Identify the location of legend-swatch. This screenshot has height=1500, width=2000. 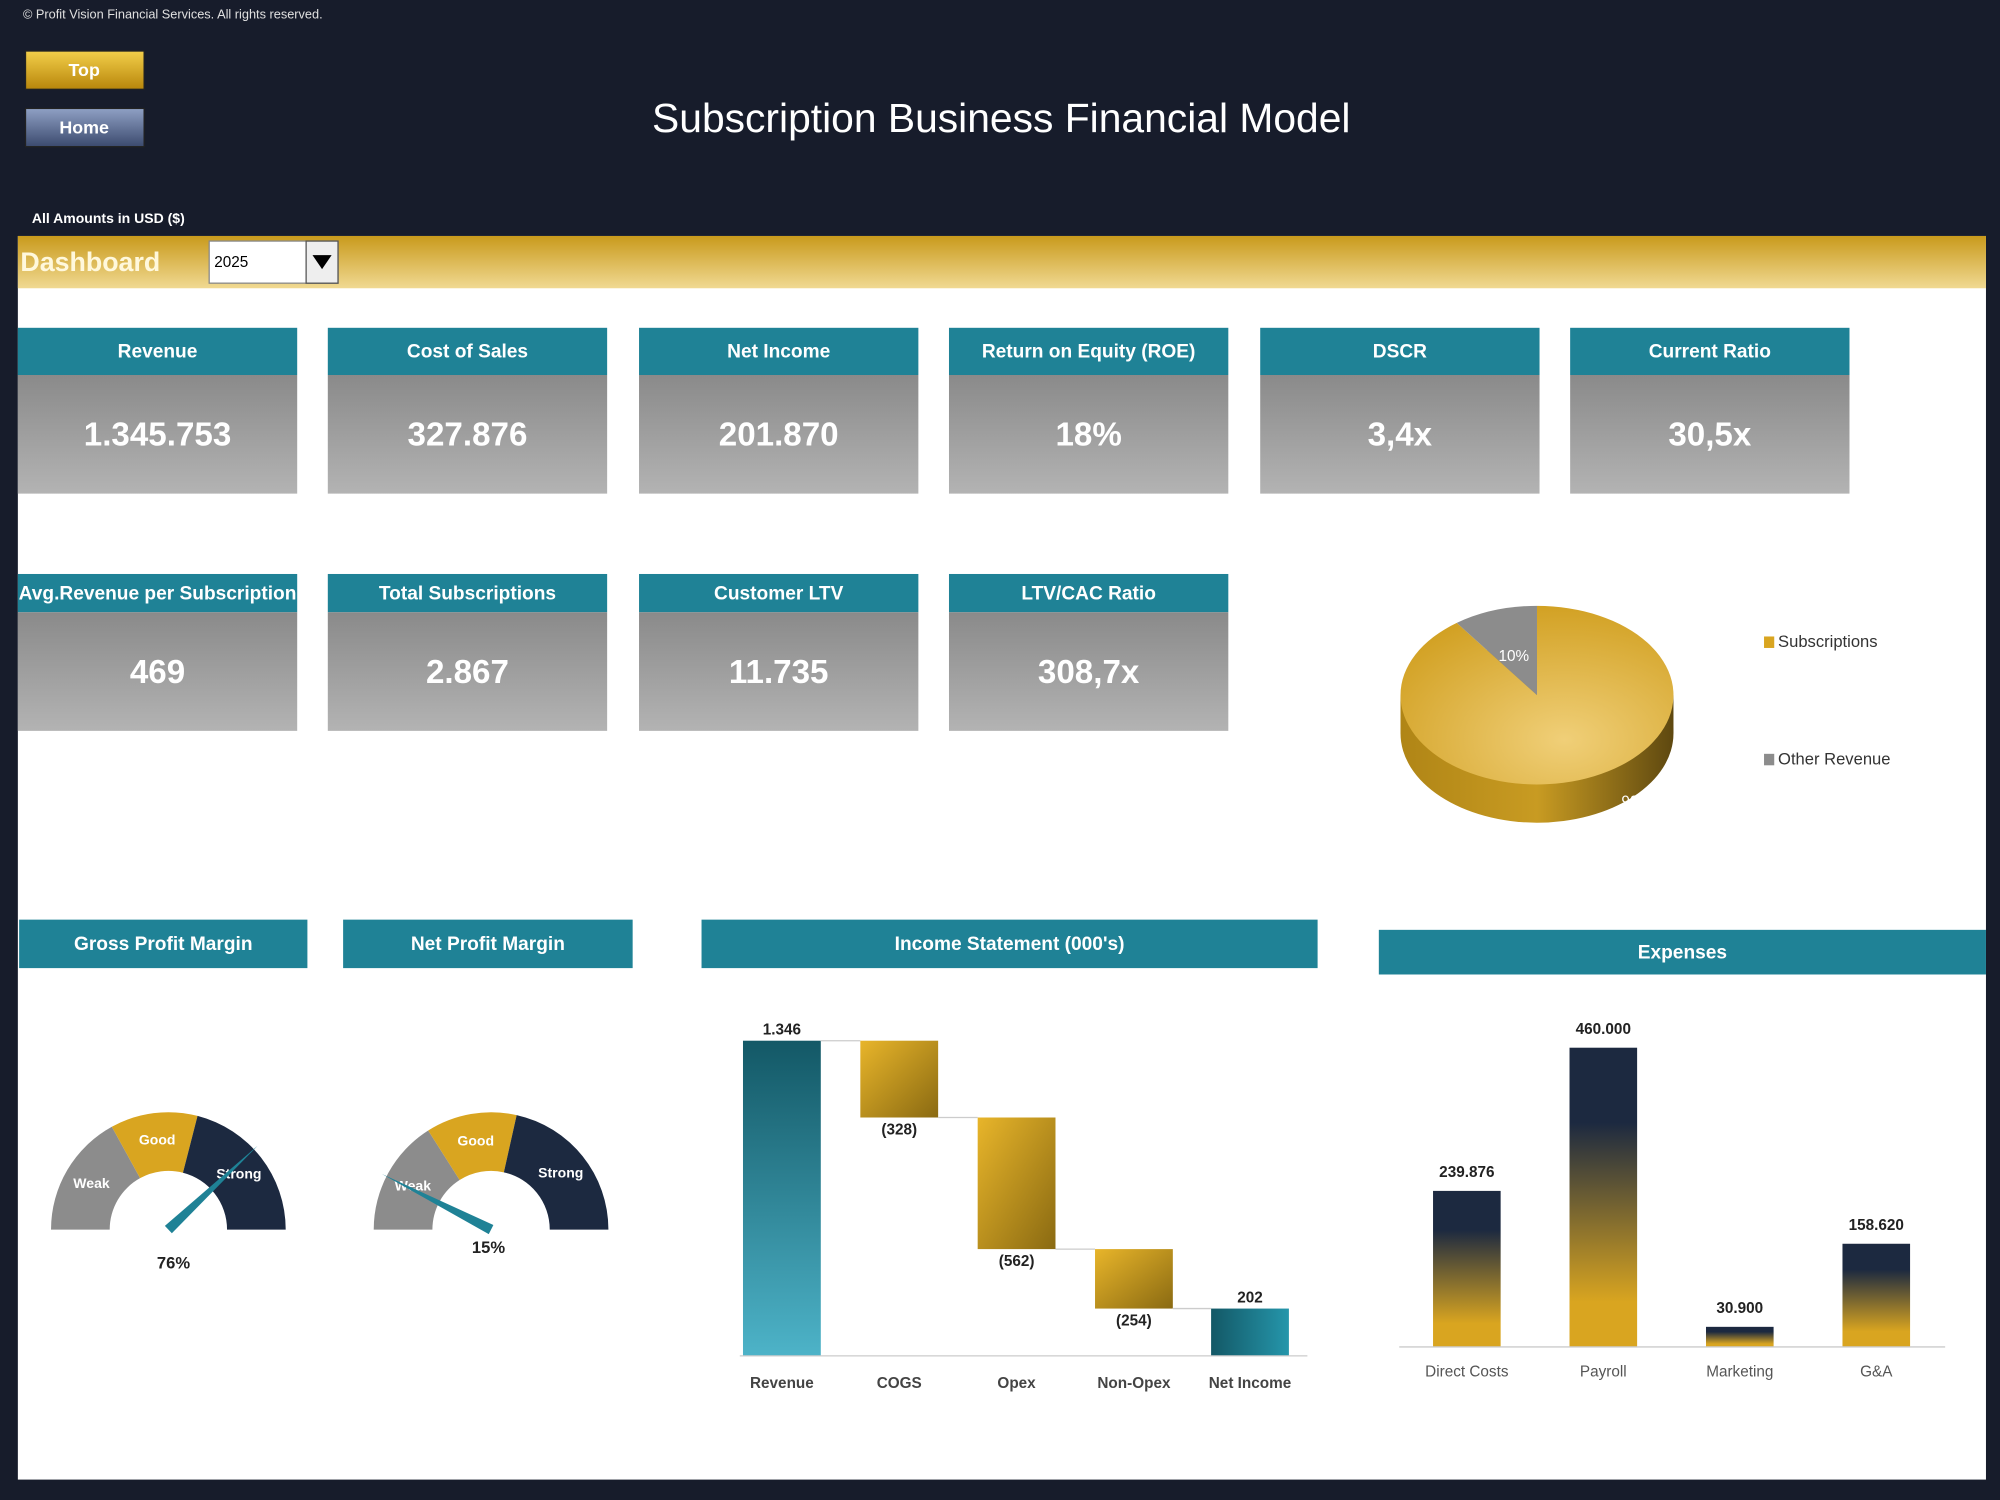
(1769, 642).